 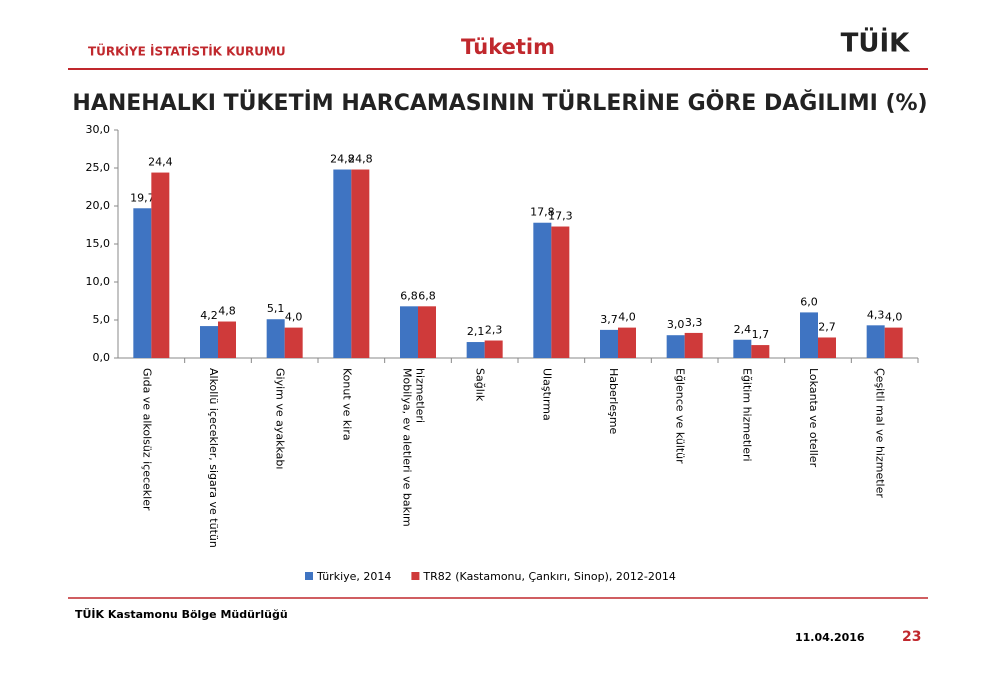 I want to click on value-label: 3,3, so click(x=694, y=322).